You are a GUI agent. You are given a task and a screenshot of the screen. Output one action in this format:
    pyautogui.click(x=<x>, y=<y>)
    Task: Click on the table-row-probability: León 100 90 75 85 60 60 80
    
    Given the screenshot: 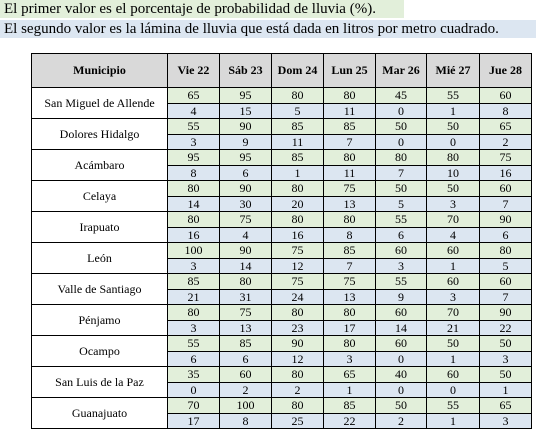 What is the action you would take?
    pyautogui.click(x=281, y=258)
    